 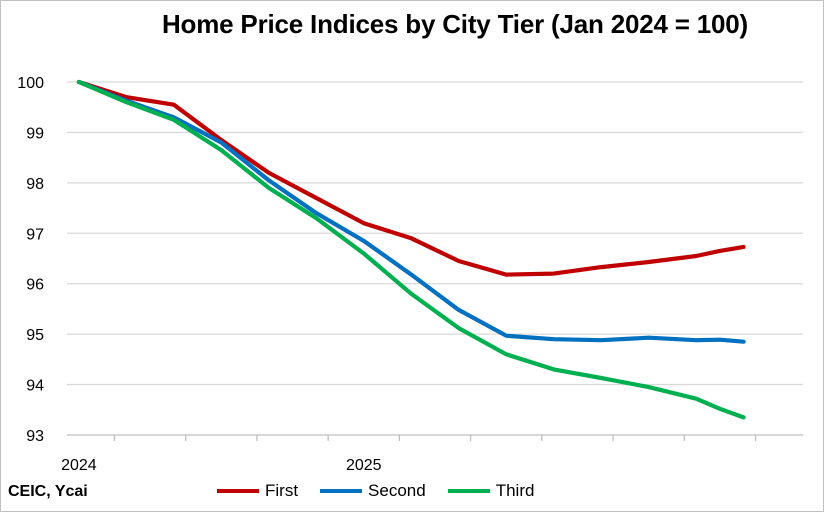 I want to click on y-tick-label-98: 98, so click(x=35, y=184).